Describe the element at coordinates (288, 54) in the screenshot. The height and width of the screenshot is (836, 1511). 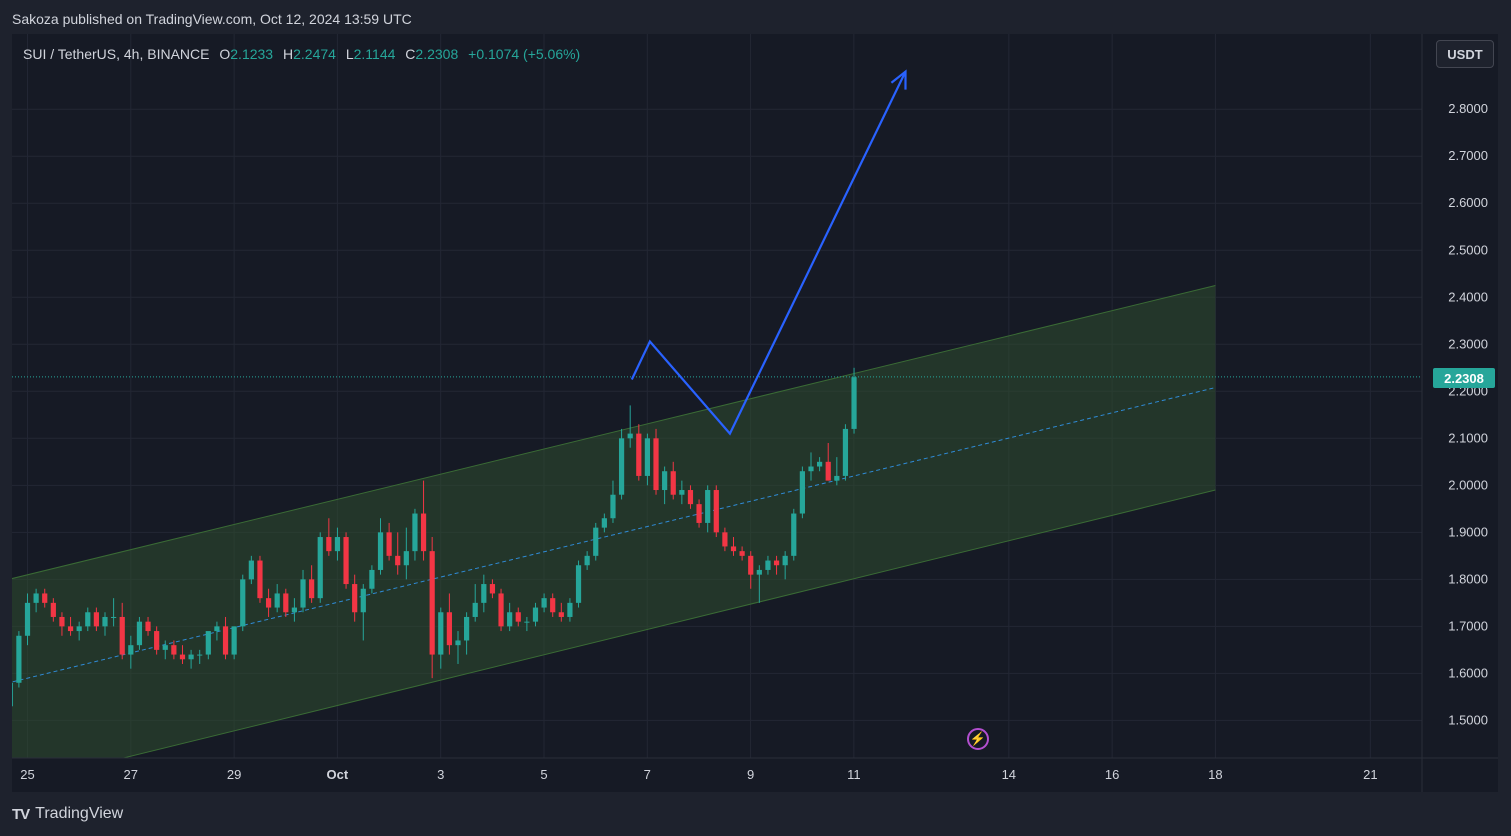
I see `high-label: H` at that location.